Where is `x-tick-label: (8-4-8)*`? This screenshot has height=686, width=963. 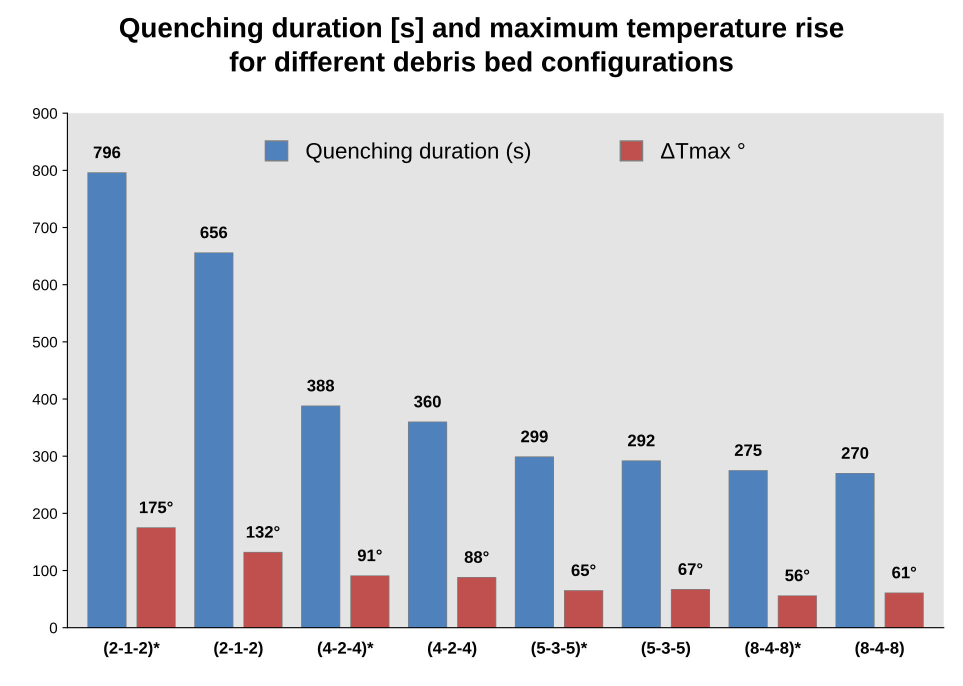
x-tick-label: (8-4-8)* is located at coordinates (773, 650).